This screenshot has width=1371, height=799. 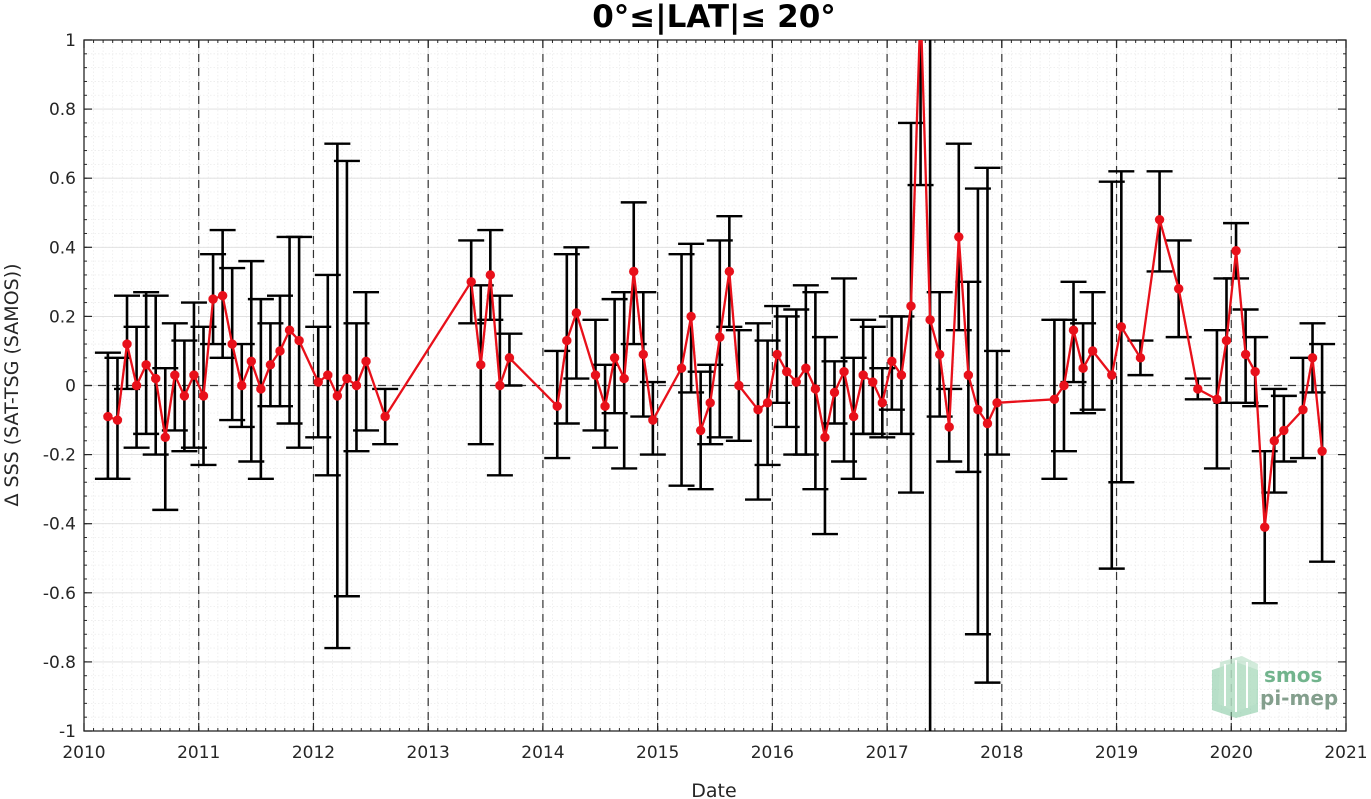 What do you see at coordinates (713, 789) in the screenshot?
I see `x-axis-label: Date` at bounding box center [713, 789].